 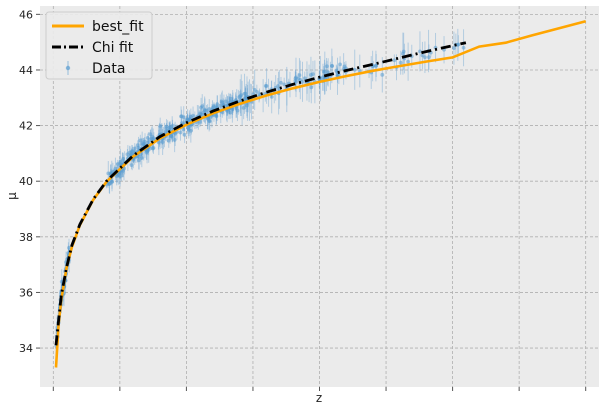 I want to click on y-tick-label: 36, so click(x=26, y=292).